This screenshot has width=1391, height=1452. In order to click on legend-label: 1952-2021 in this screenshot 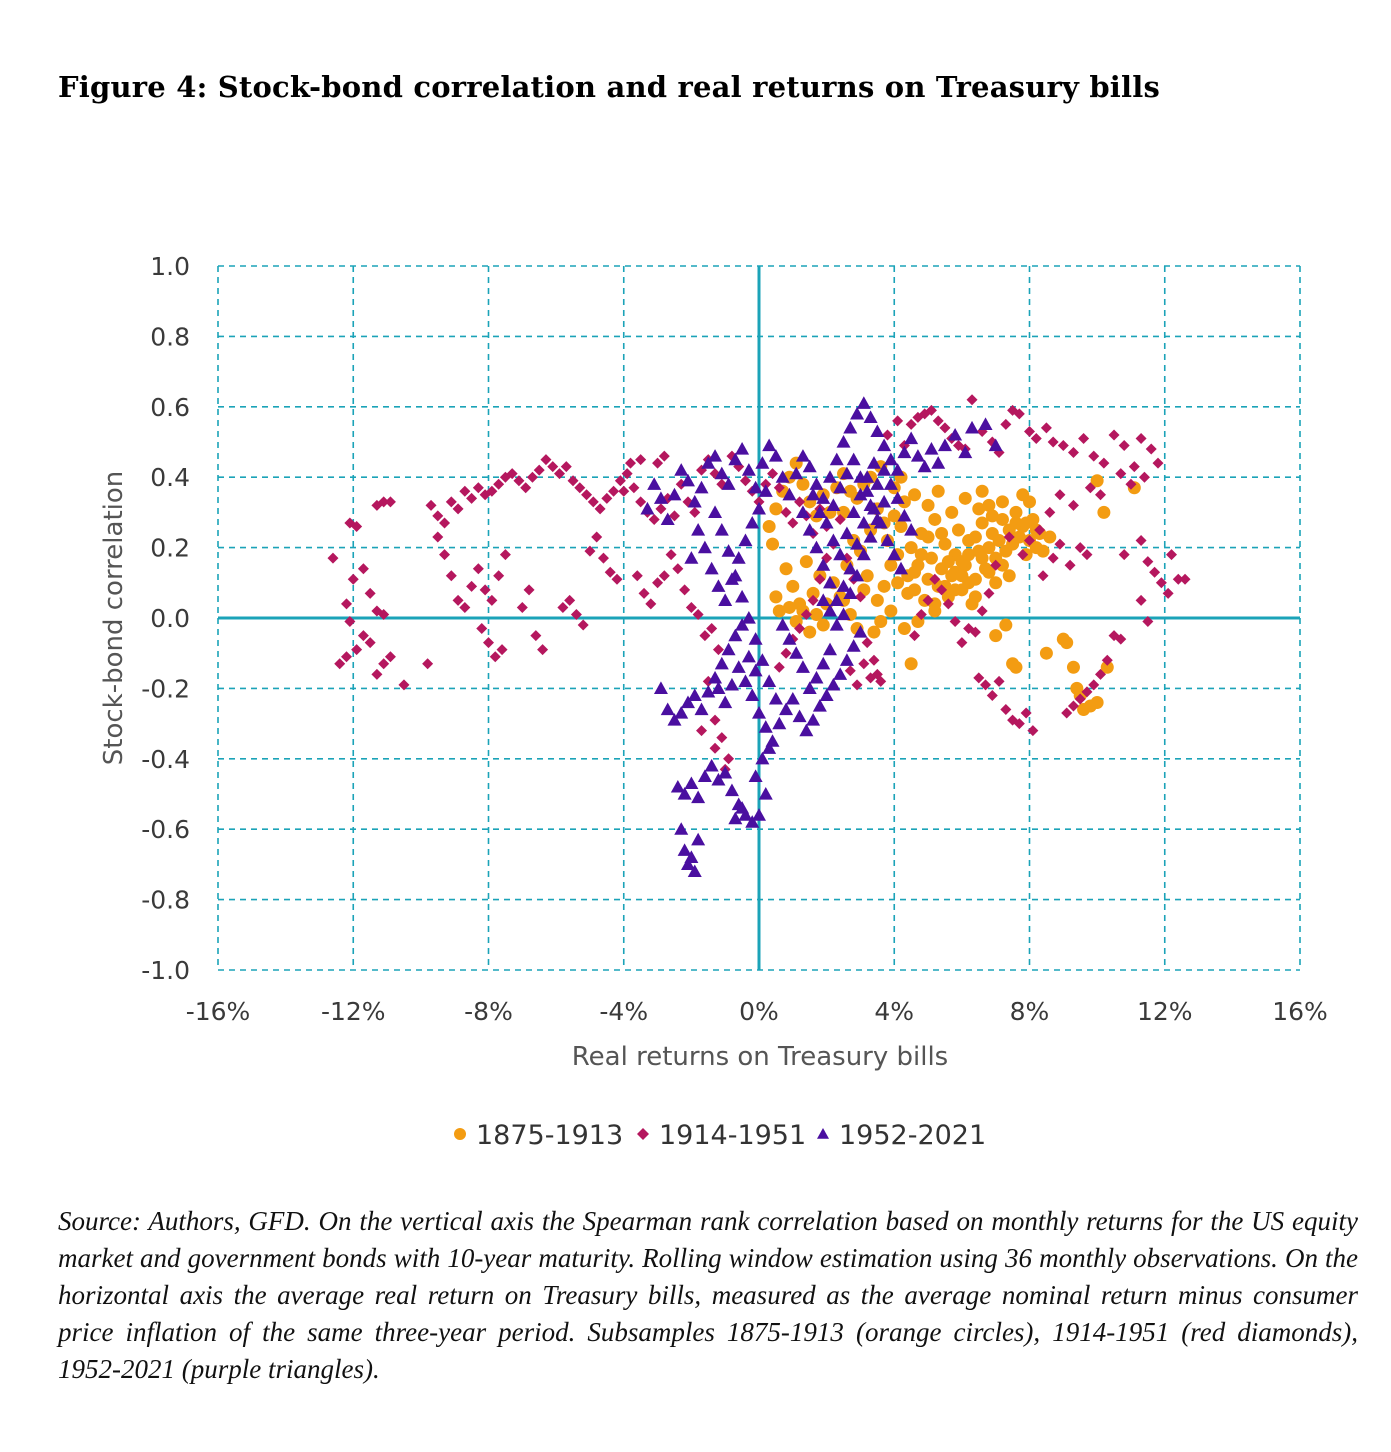, I will do `click(912, 1135)`.